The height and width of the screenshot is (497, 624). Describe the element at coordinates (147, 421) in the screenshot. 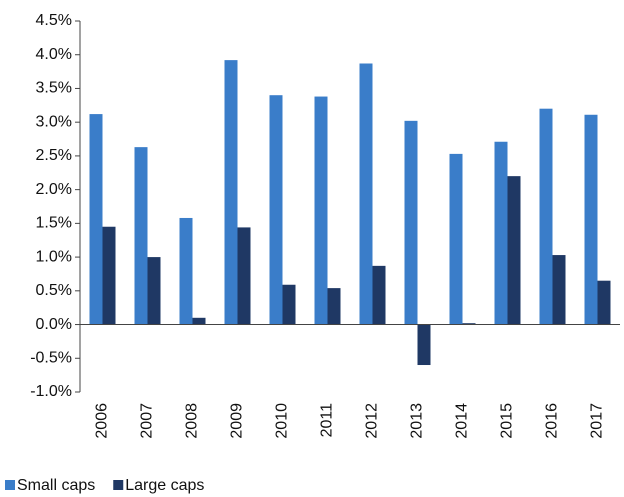

I see `x-tick-label: 2007` at that location.